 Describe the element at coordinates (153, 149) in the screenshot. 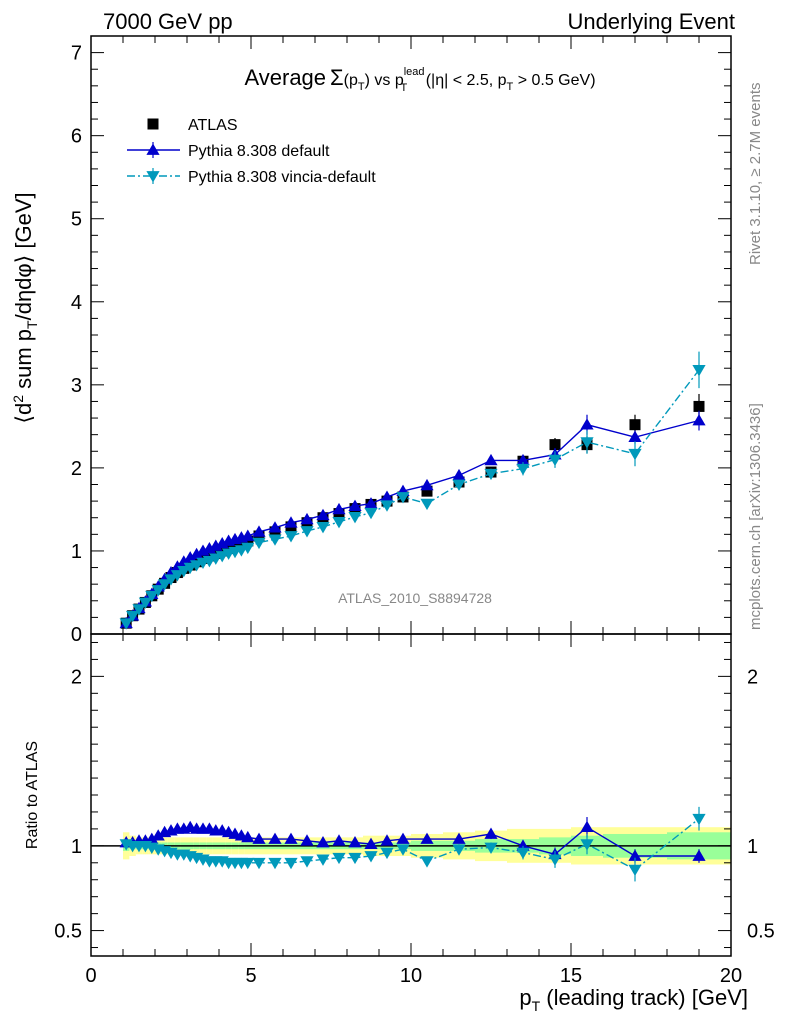

I see `legend-marker-default` at that location.